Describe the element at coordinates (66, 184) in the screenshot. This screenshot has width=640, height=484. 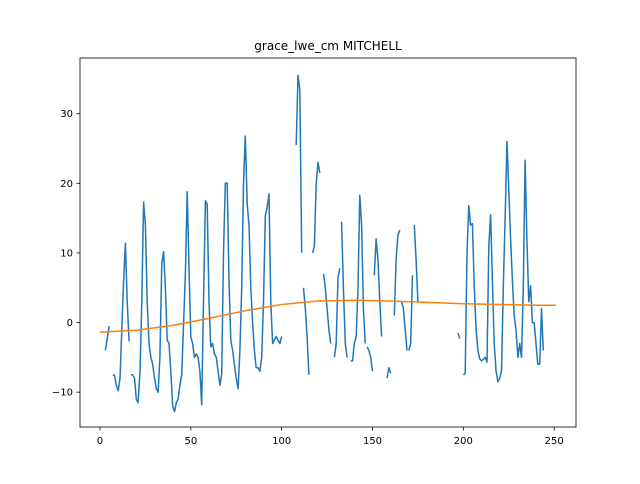
I see `y-tick-label: 20` at that location.